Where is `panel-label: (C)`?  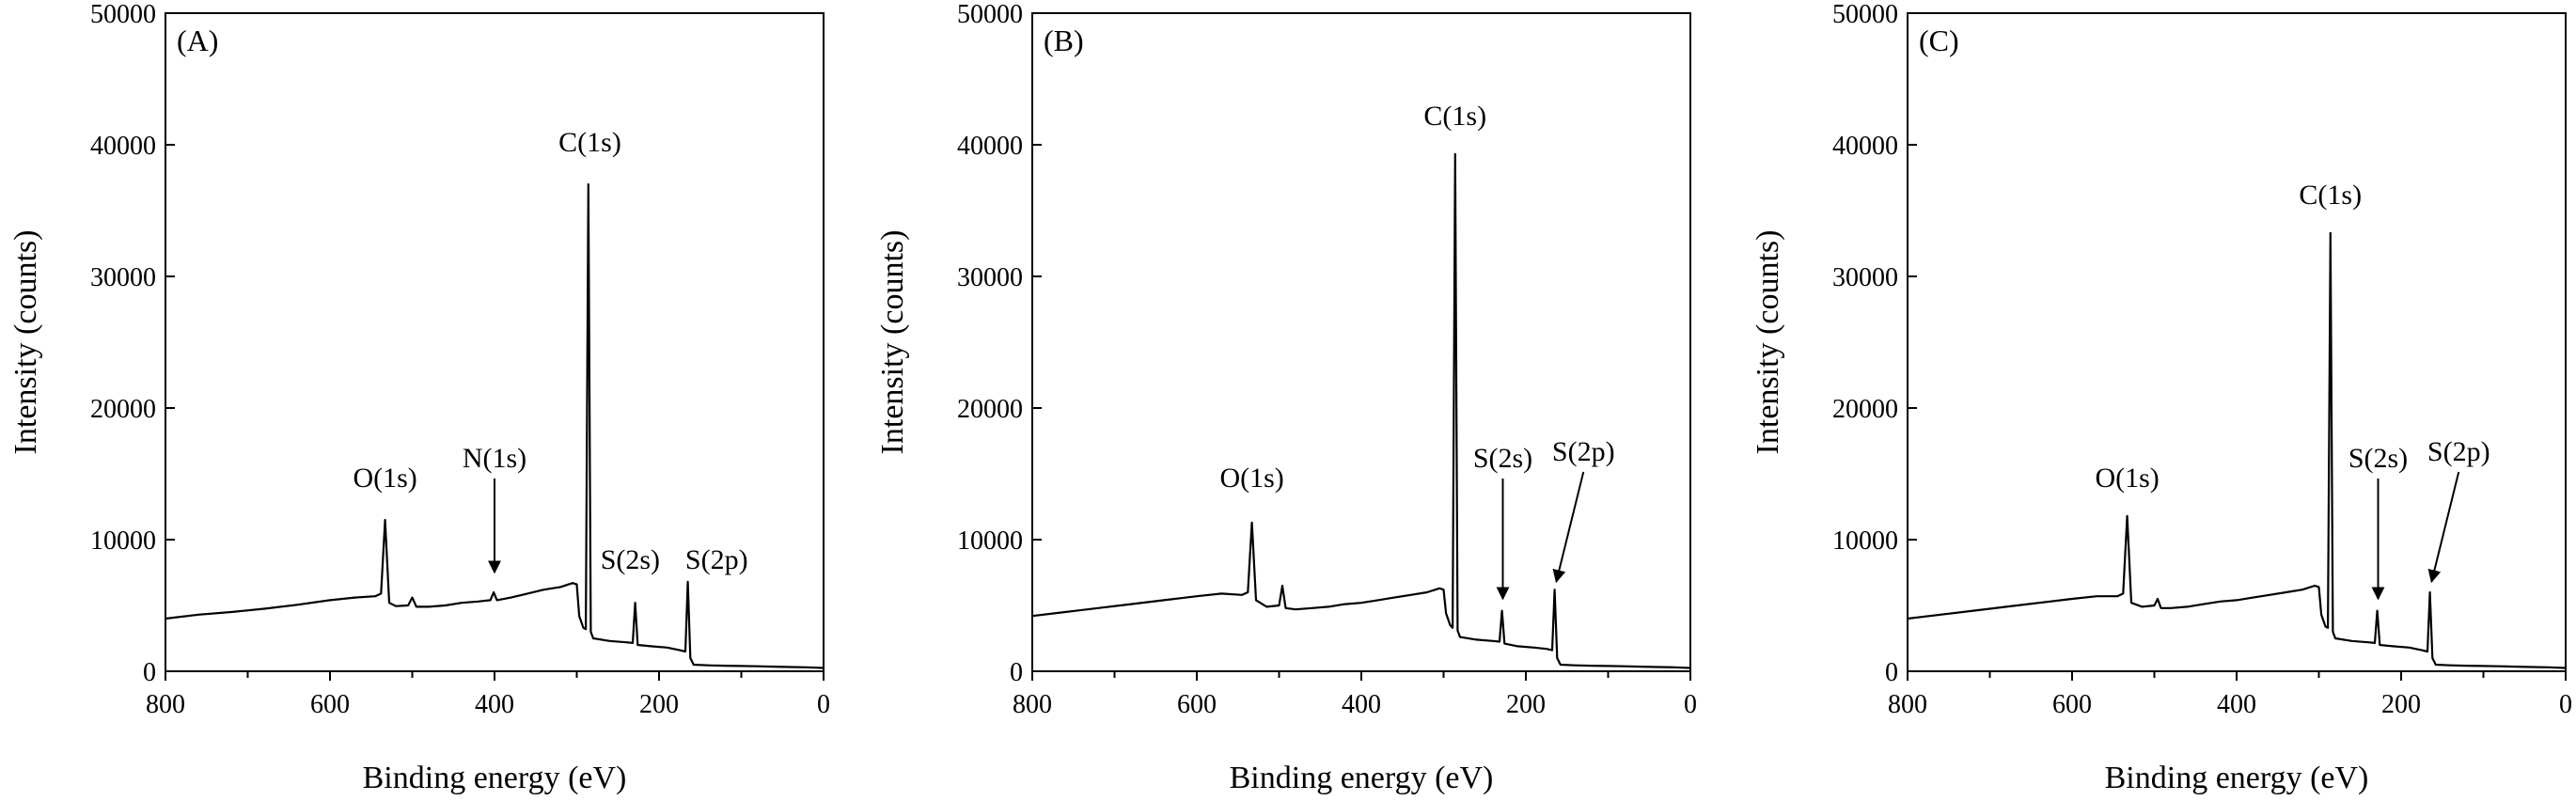 panel-label: (C) is located at coordinates (1939, 40).